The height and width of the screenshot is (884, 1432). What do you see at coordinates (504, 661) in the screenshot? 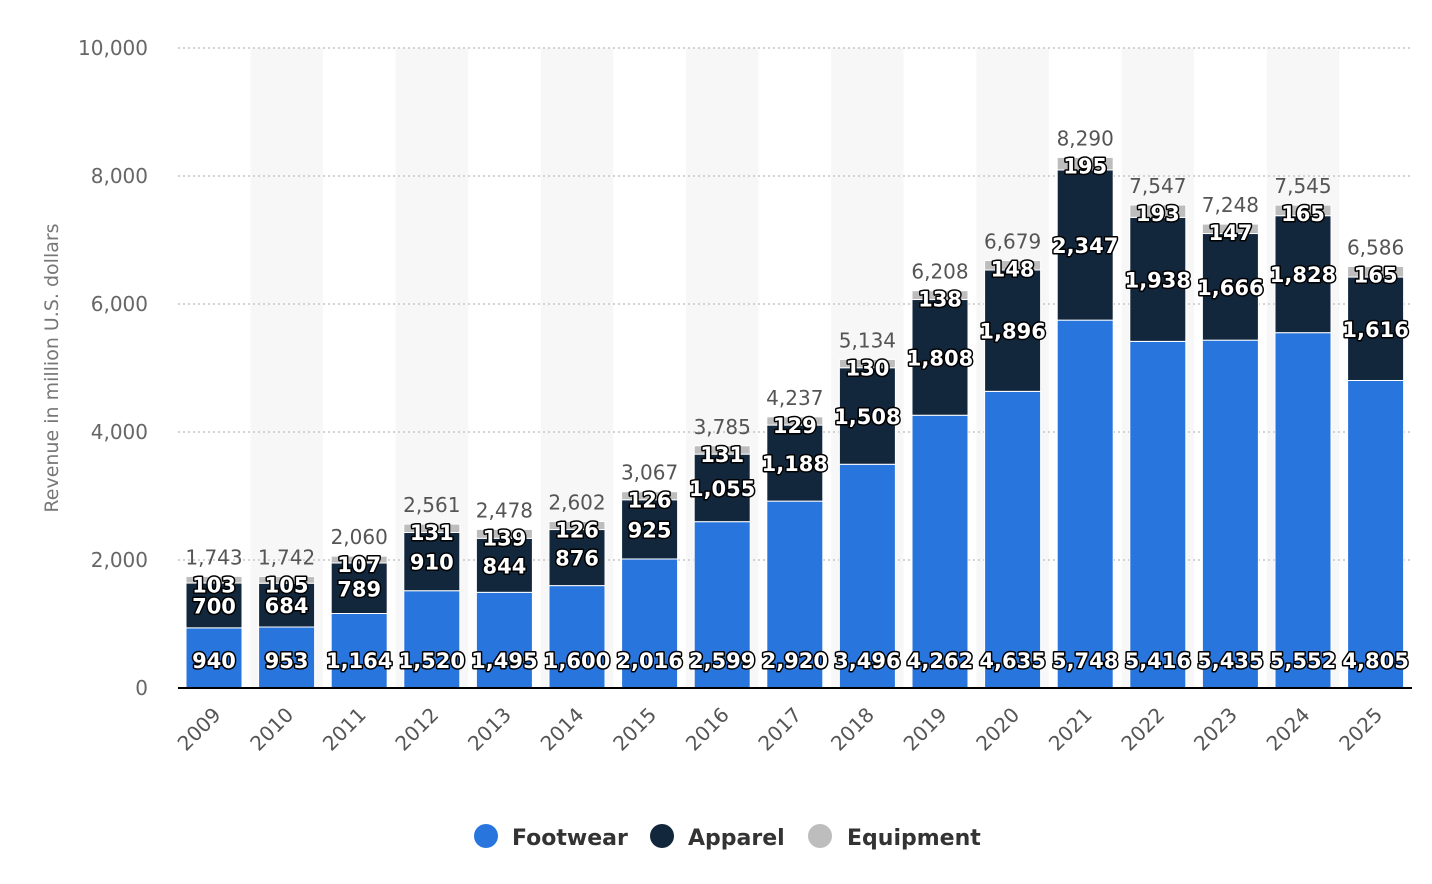
I see `data-label-footwear: 1,495` at bounding box center [504, 661].